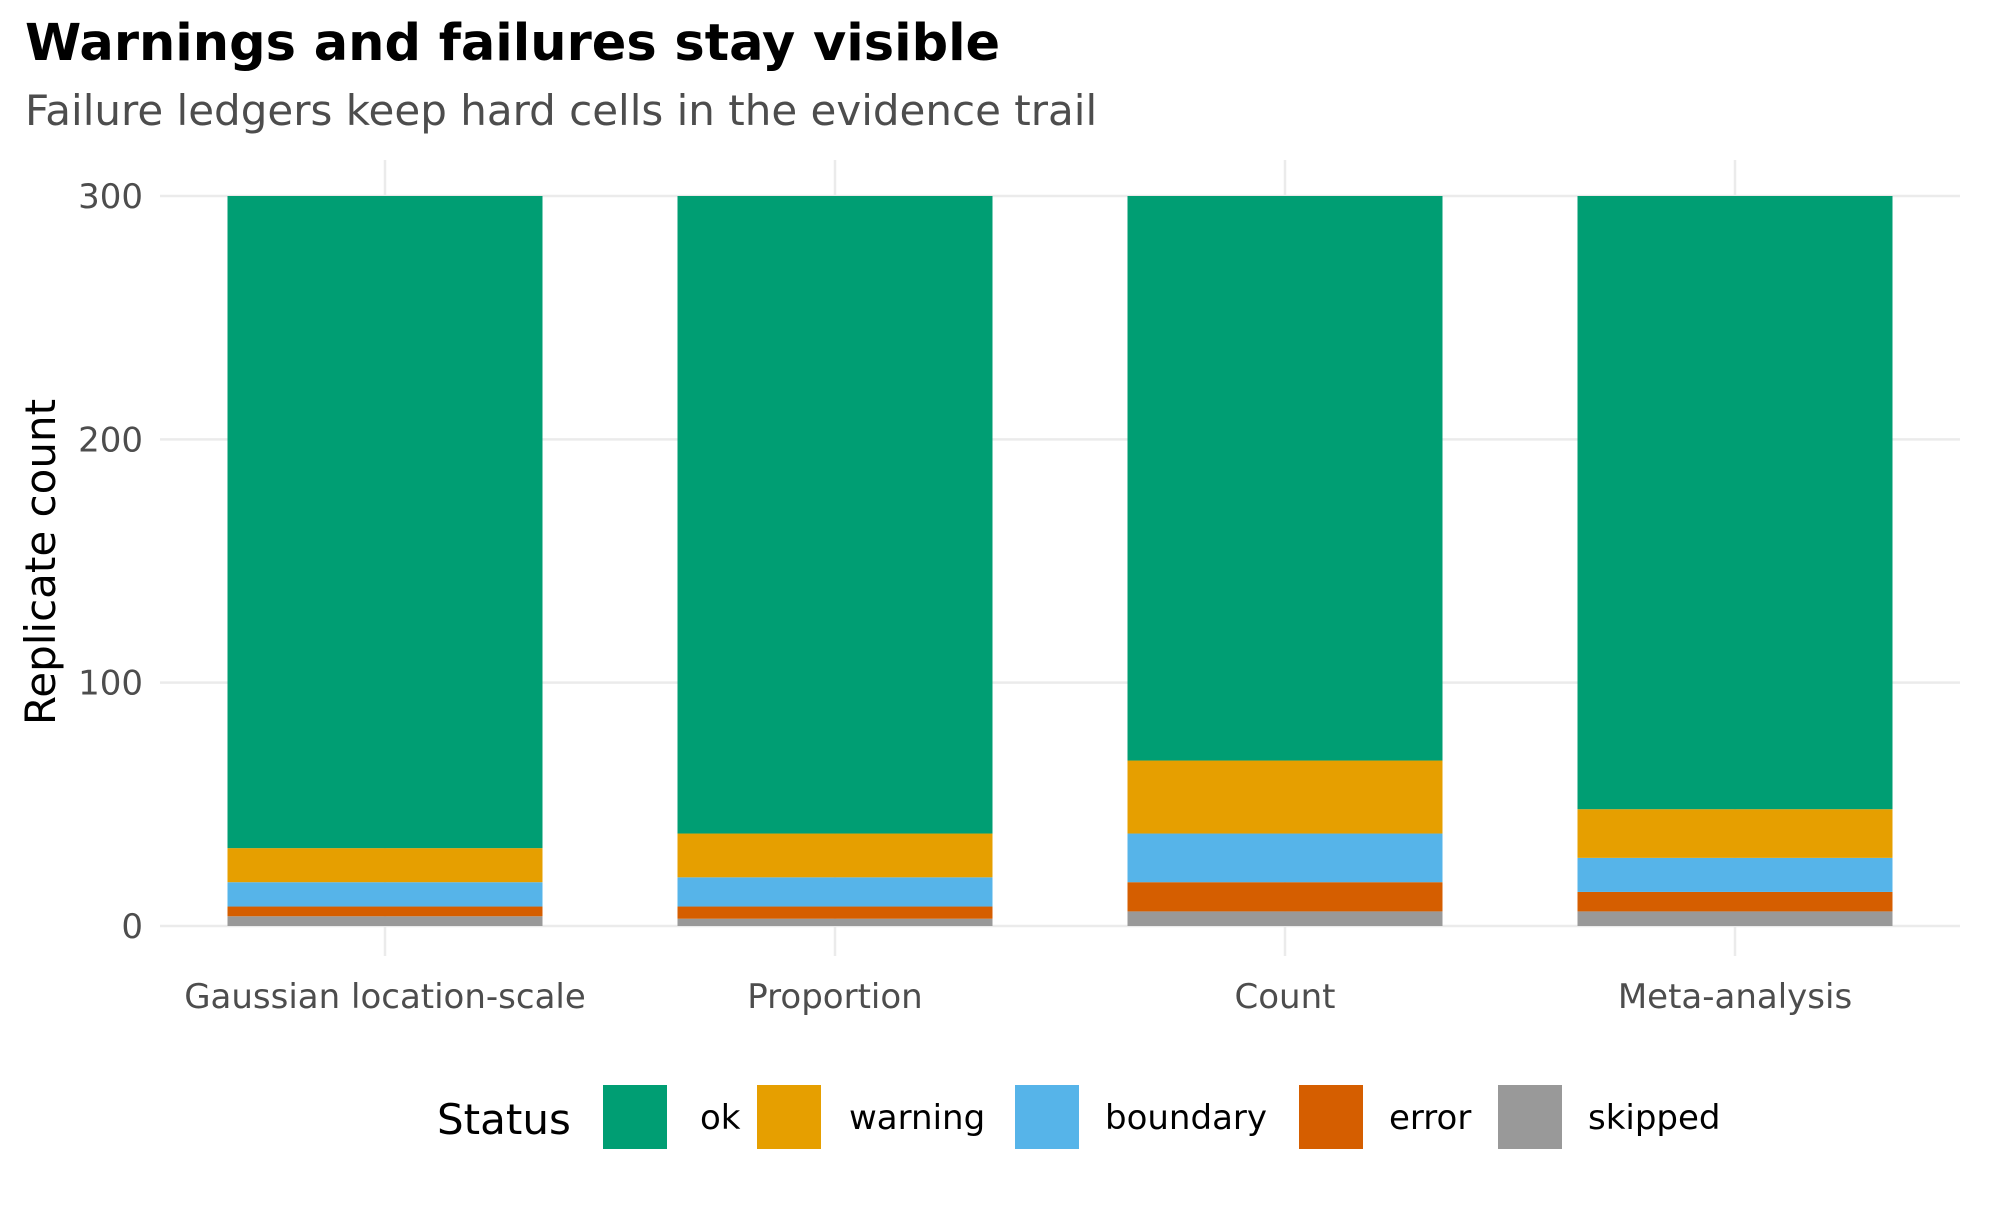  I want to click on legend-key-ok, so click(635, 1117).